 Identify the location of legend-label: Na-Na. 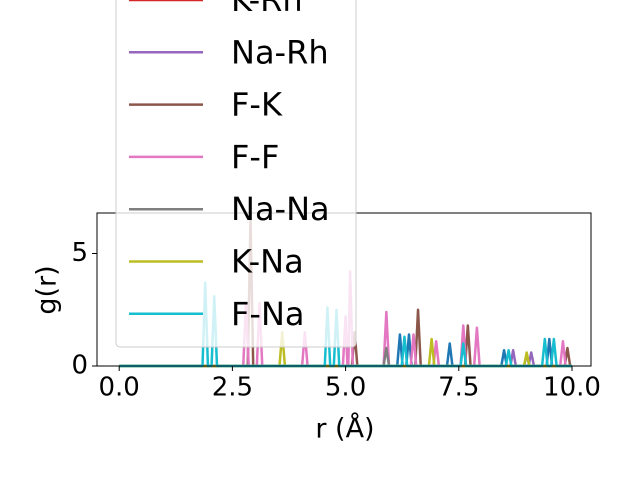
(280, 209).